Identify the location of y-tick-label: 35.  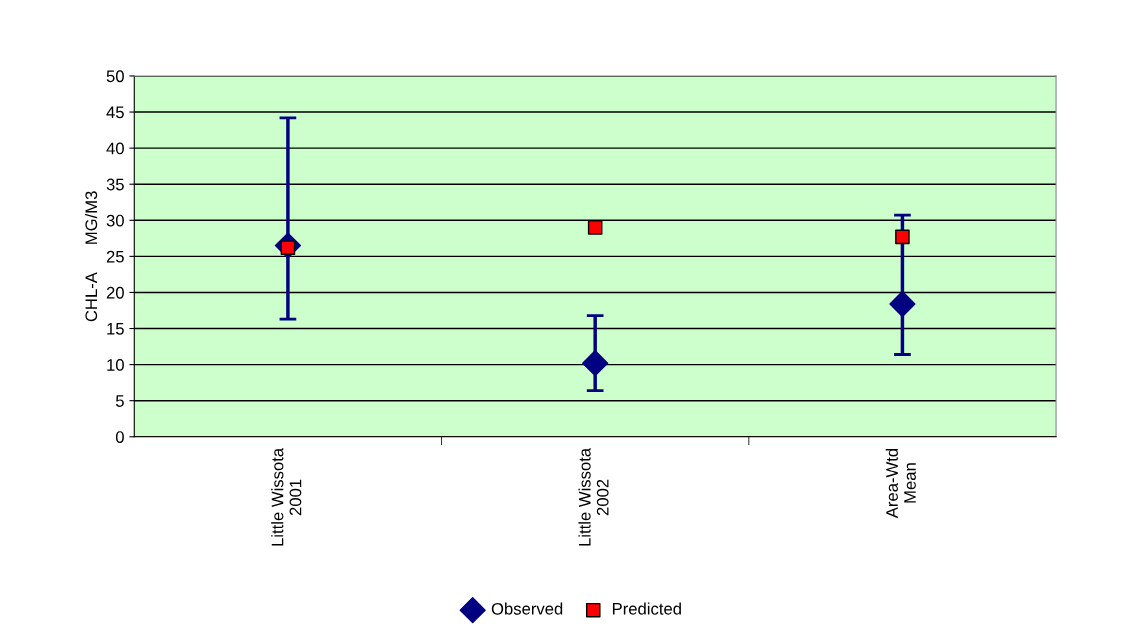
(115, 184).